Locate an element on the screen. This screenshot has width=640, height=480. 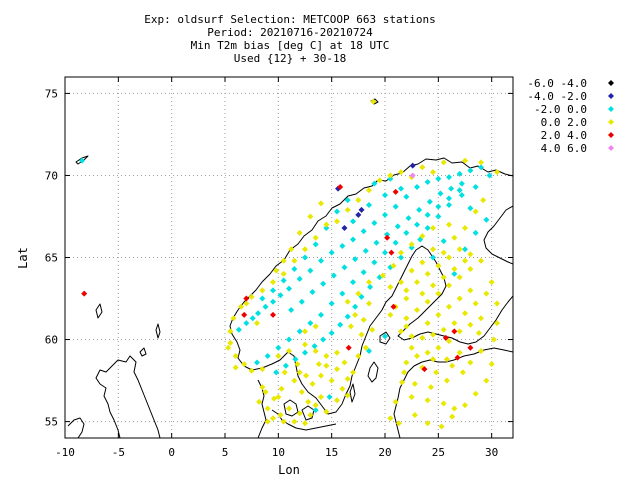
coastline-faroe is located at coordinates (99, 311).